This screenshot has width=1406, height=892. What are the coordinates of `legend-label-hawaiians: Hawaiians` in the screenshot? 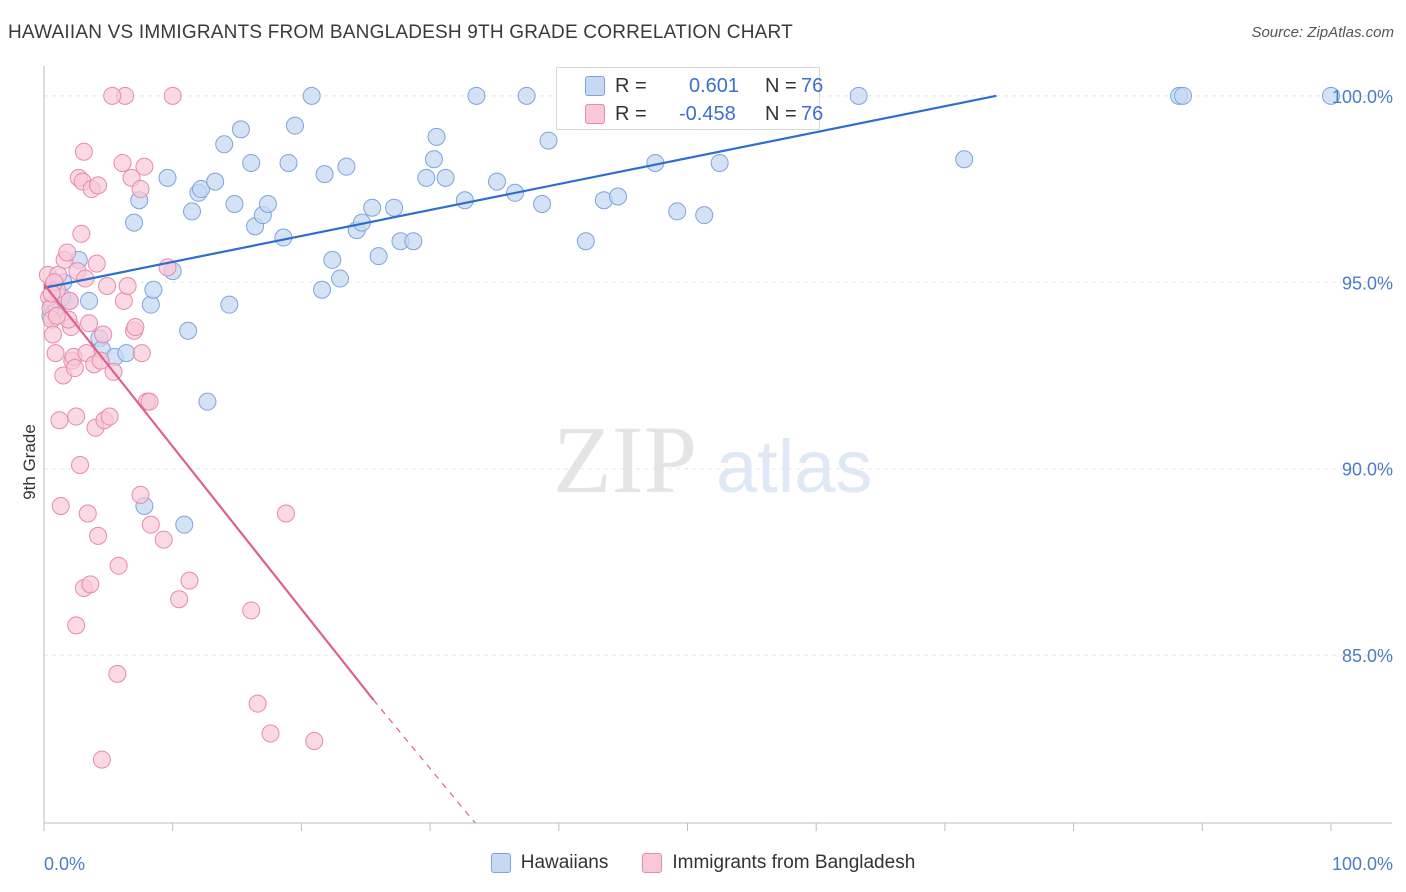 It's located at (564, 862).